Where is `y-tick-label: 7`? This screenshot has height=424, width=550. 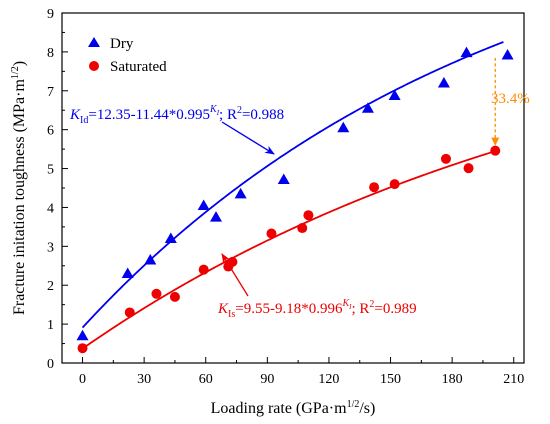
y-tick-label: 7 is located at coordinates (50, 92).